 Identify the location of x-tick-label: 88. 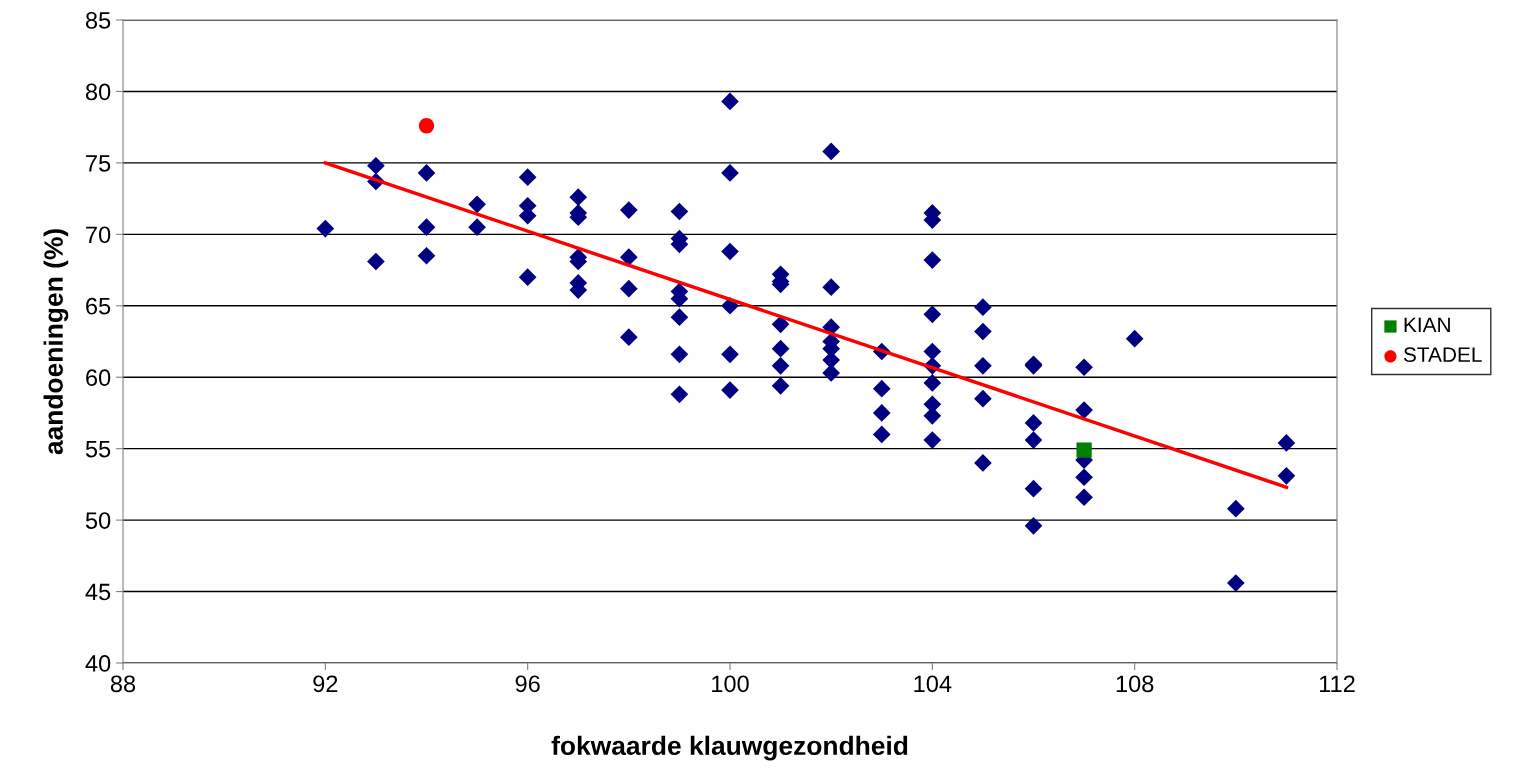
(123, 684).